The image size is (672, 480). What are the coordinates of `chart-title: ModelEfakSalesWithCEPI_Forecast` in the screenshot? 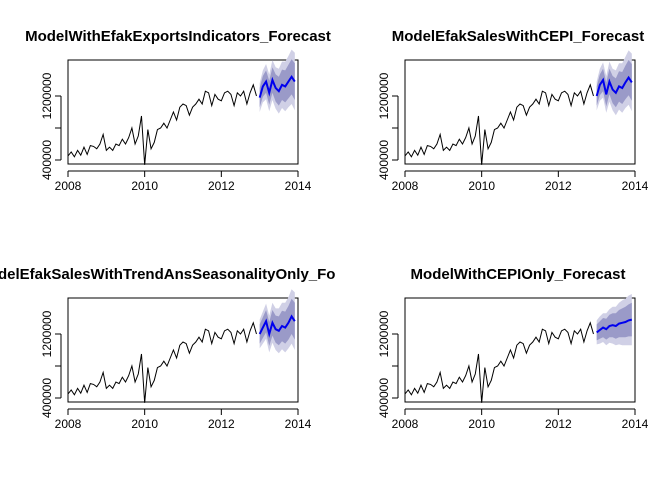 It's located at (518, 36).